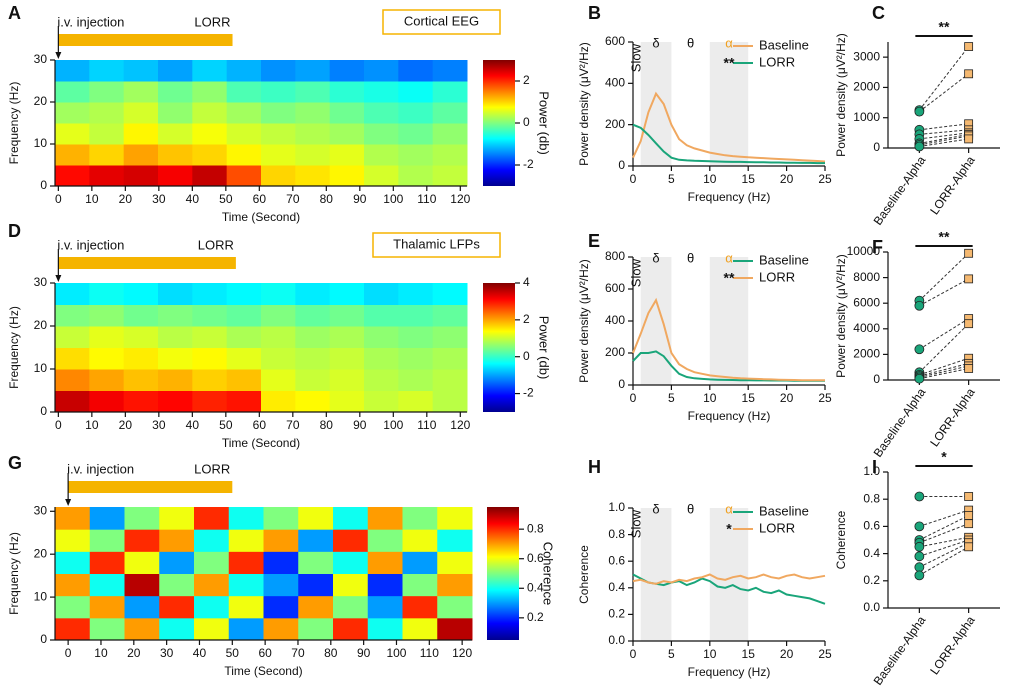  What do you see at coordinates (200, 653) in the screenshot?
I see `x-tick-label: 40` at bounding box center [200, 653].